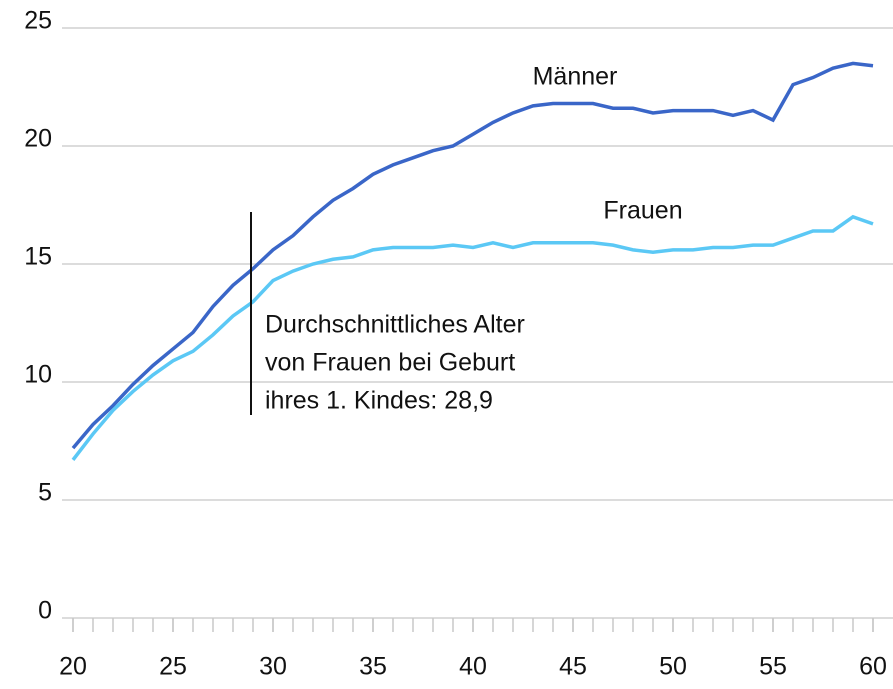  What do you see at coordinates (642, 211) in the screenshot?
I see `series-label: Frauen` at bounding box center [642, 211].